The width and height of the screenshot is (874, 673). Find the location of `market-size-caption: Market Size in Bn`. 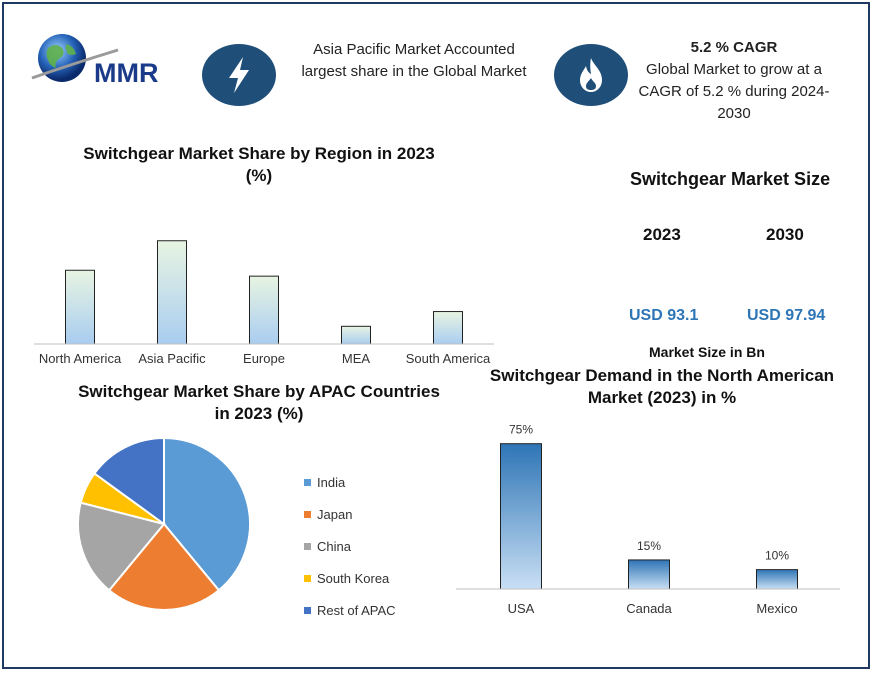

market-size-caption: Market Size in Bn is located at coordinates (707, 352).